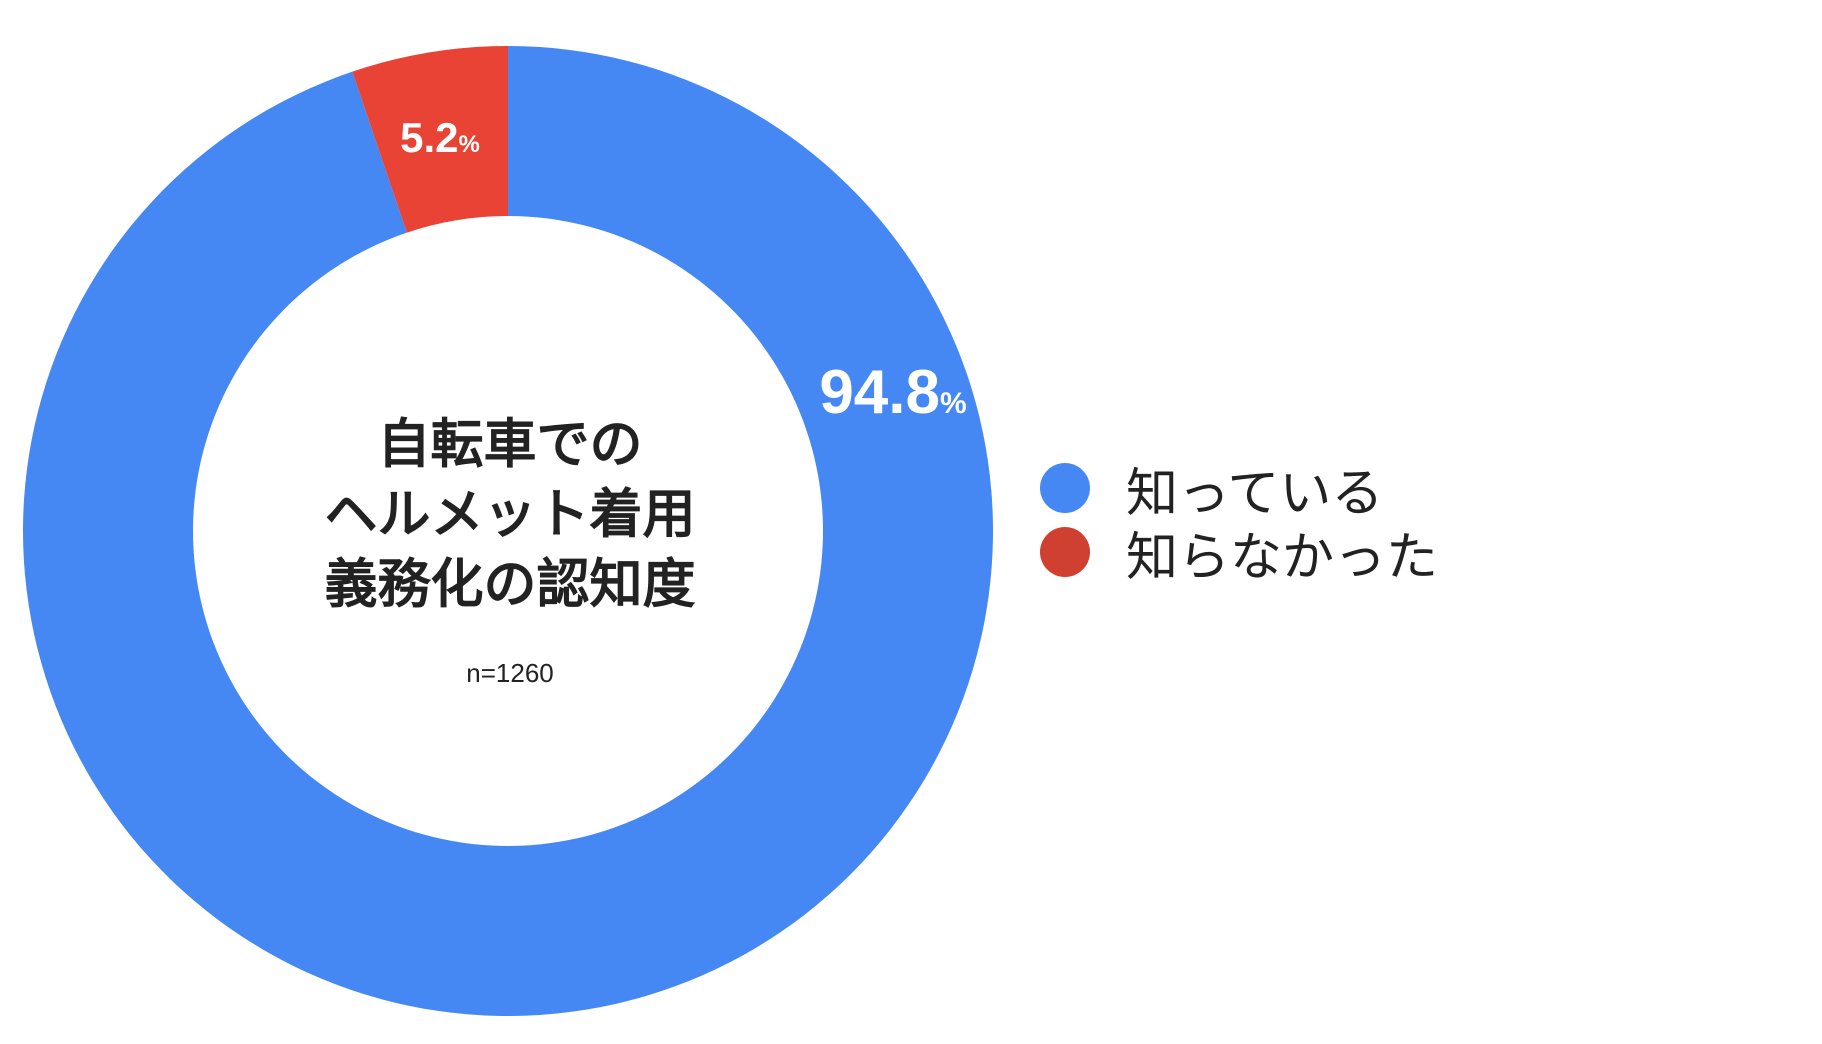  What do you see at coordinates (1065, 552) in the screenshot?
I see `legend-swatch-unknown` at bounding box center [1065, 552].